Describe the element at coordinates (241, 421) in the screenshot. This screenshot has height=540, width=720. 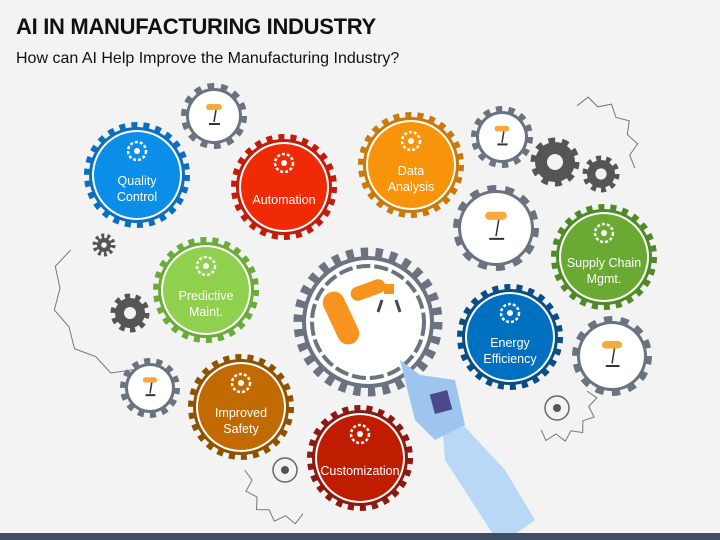
I see `gear-label: Improved Safety` at that location.